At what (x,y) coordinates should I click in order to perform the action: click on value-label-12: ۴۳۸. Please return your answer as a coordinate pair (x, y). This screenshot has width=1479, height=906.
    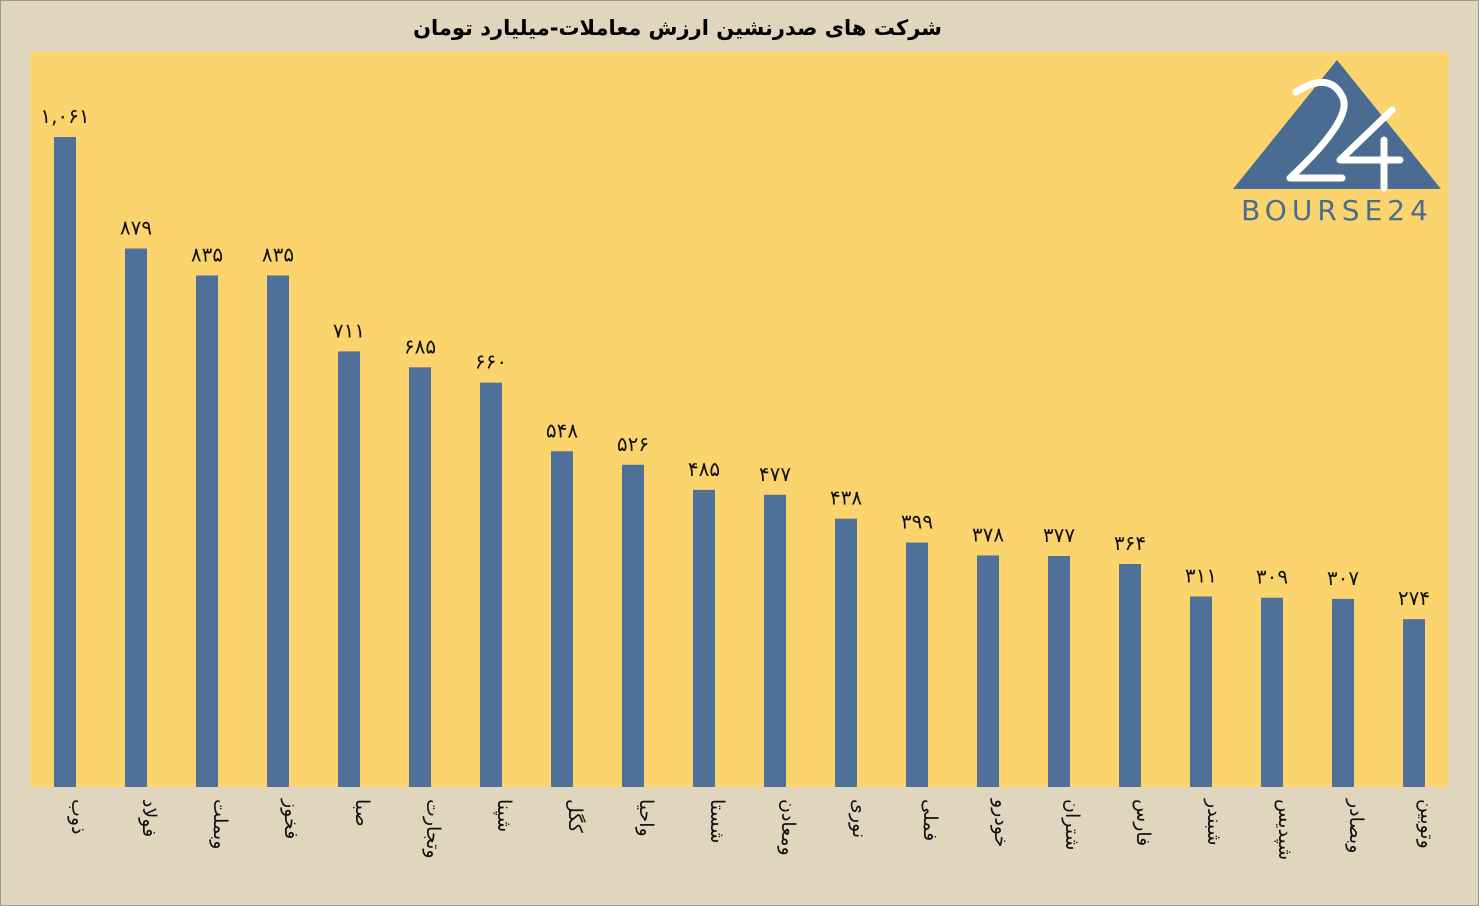
    Looking at the image, I should click on (846, 498).